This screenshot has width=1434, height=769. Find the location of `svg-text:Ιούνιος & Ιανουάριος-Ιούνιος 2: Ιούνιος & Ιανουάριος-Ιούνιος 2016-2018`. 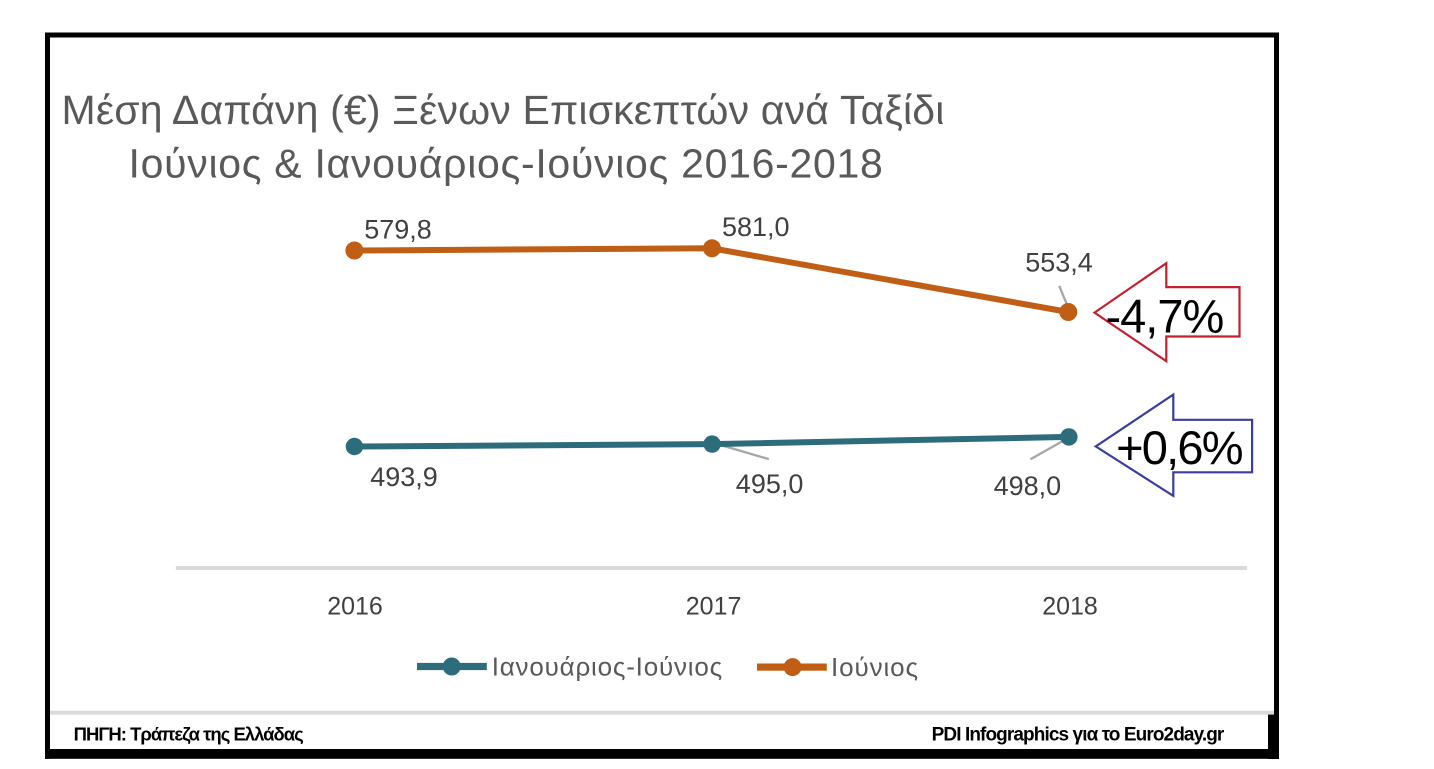

svg-text:Ιούνιος & Ιανουάριος-Ιούνιος 2: Ιούνιος & Ιανουάριος-Ιούνιος 2016-2018 is located at coordinates (506, 163).